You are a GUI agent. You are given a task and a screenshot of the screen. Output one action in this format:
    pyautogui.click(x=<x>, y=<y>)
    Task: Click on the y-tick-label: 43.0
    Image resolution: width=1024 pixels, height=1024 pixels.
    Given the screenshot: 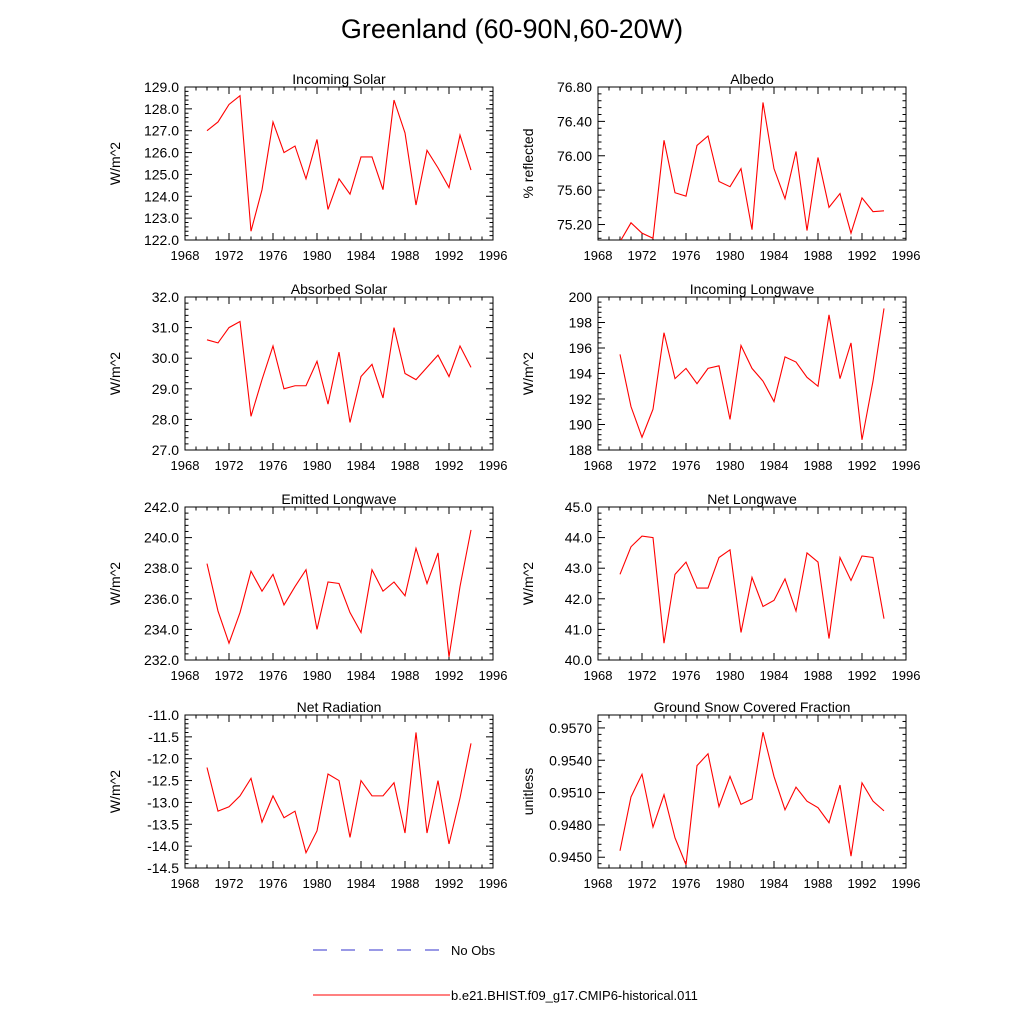 What is the action you would take?
    pyautogui.click(x=578, y=568)
    